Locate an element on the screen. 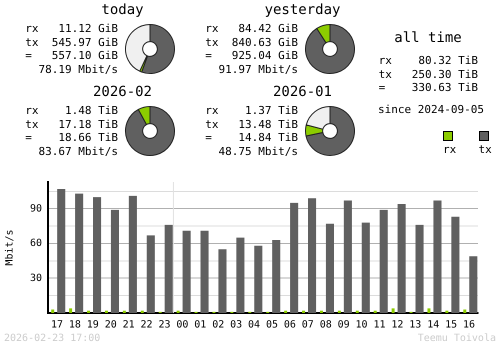 The image size is (500, 348). text: rx 11.12 GiB is located at coordinates (71, 28).